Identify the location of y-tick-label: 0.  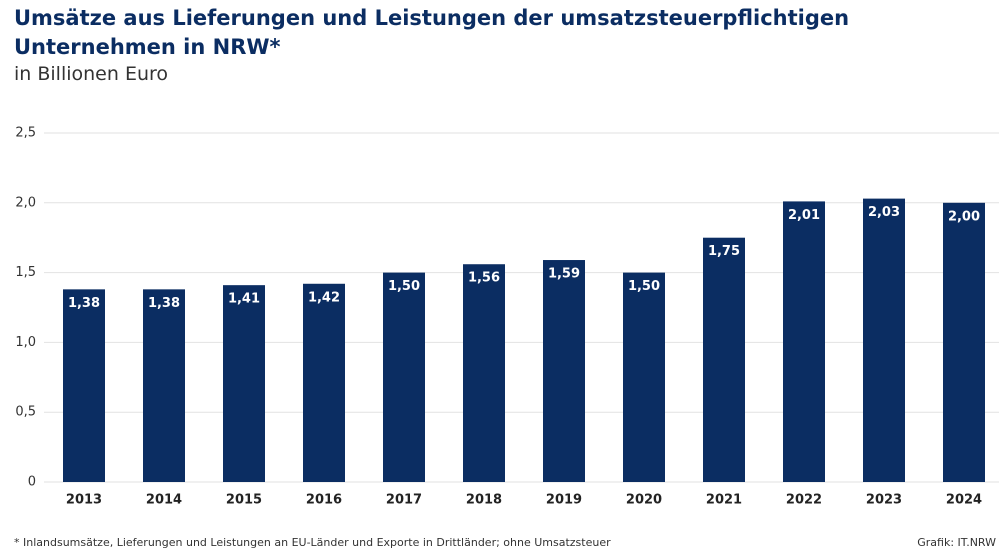
(32, 482).